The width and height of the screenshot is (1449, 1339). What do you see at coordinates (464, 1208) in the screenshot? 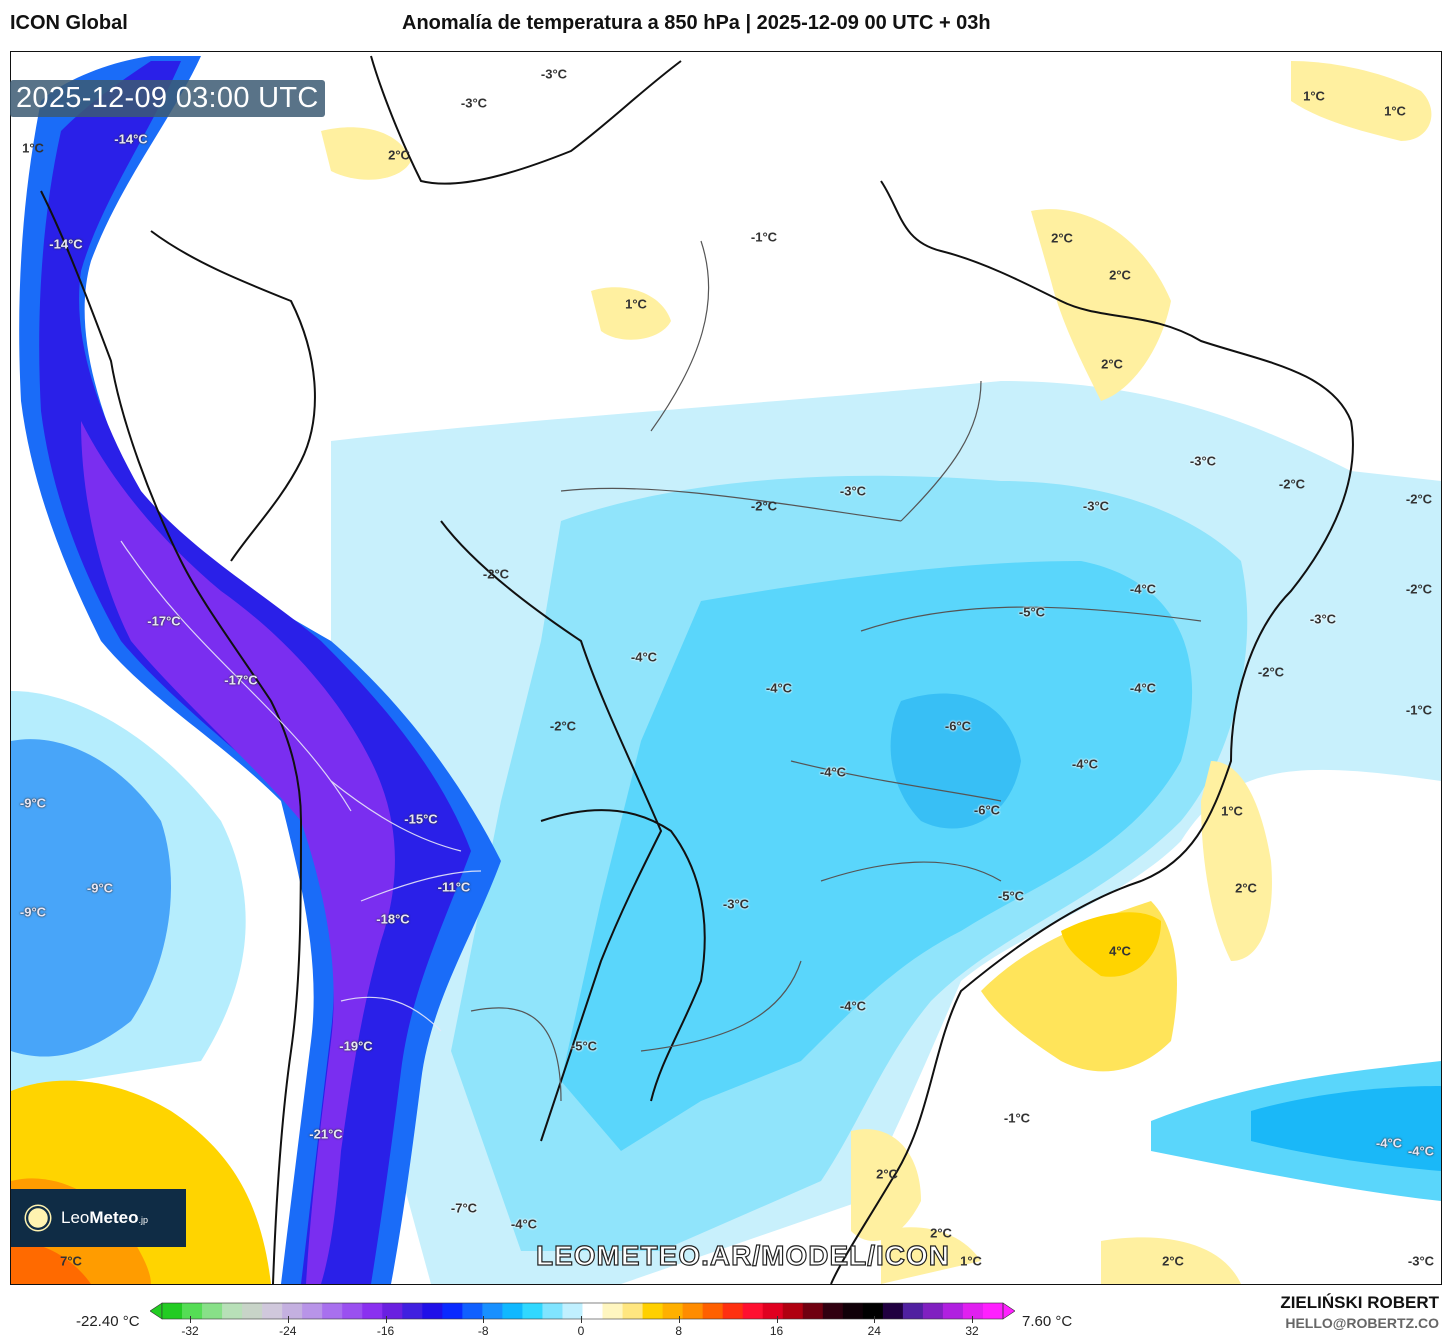
I see `contour-label: -7°C` at bounding box center [464, 1208].